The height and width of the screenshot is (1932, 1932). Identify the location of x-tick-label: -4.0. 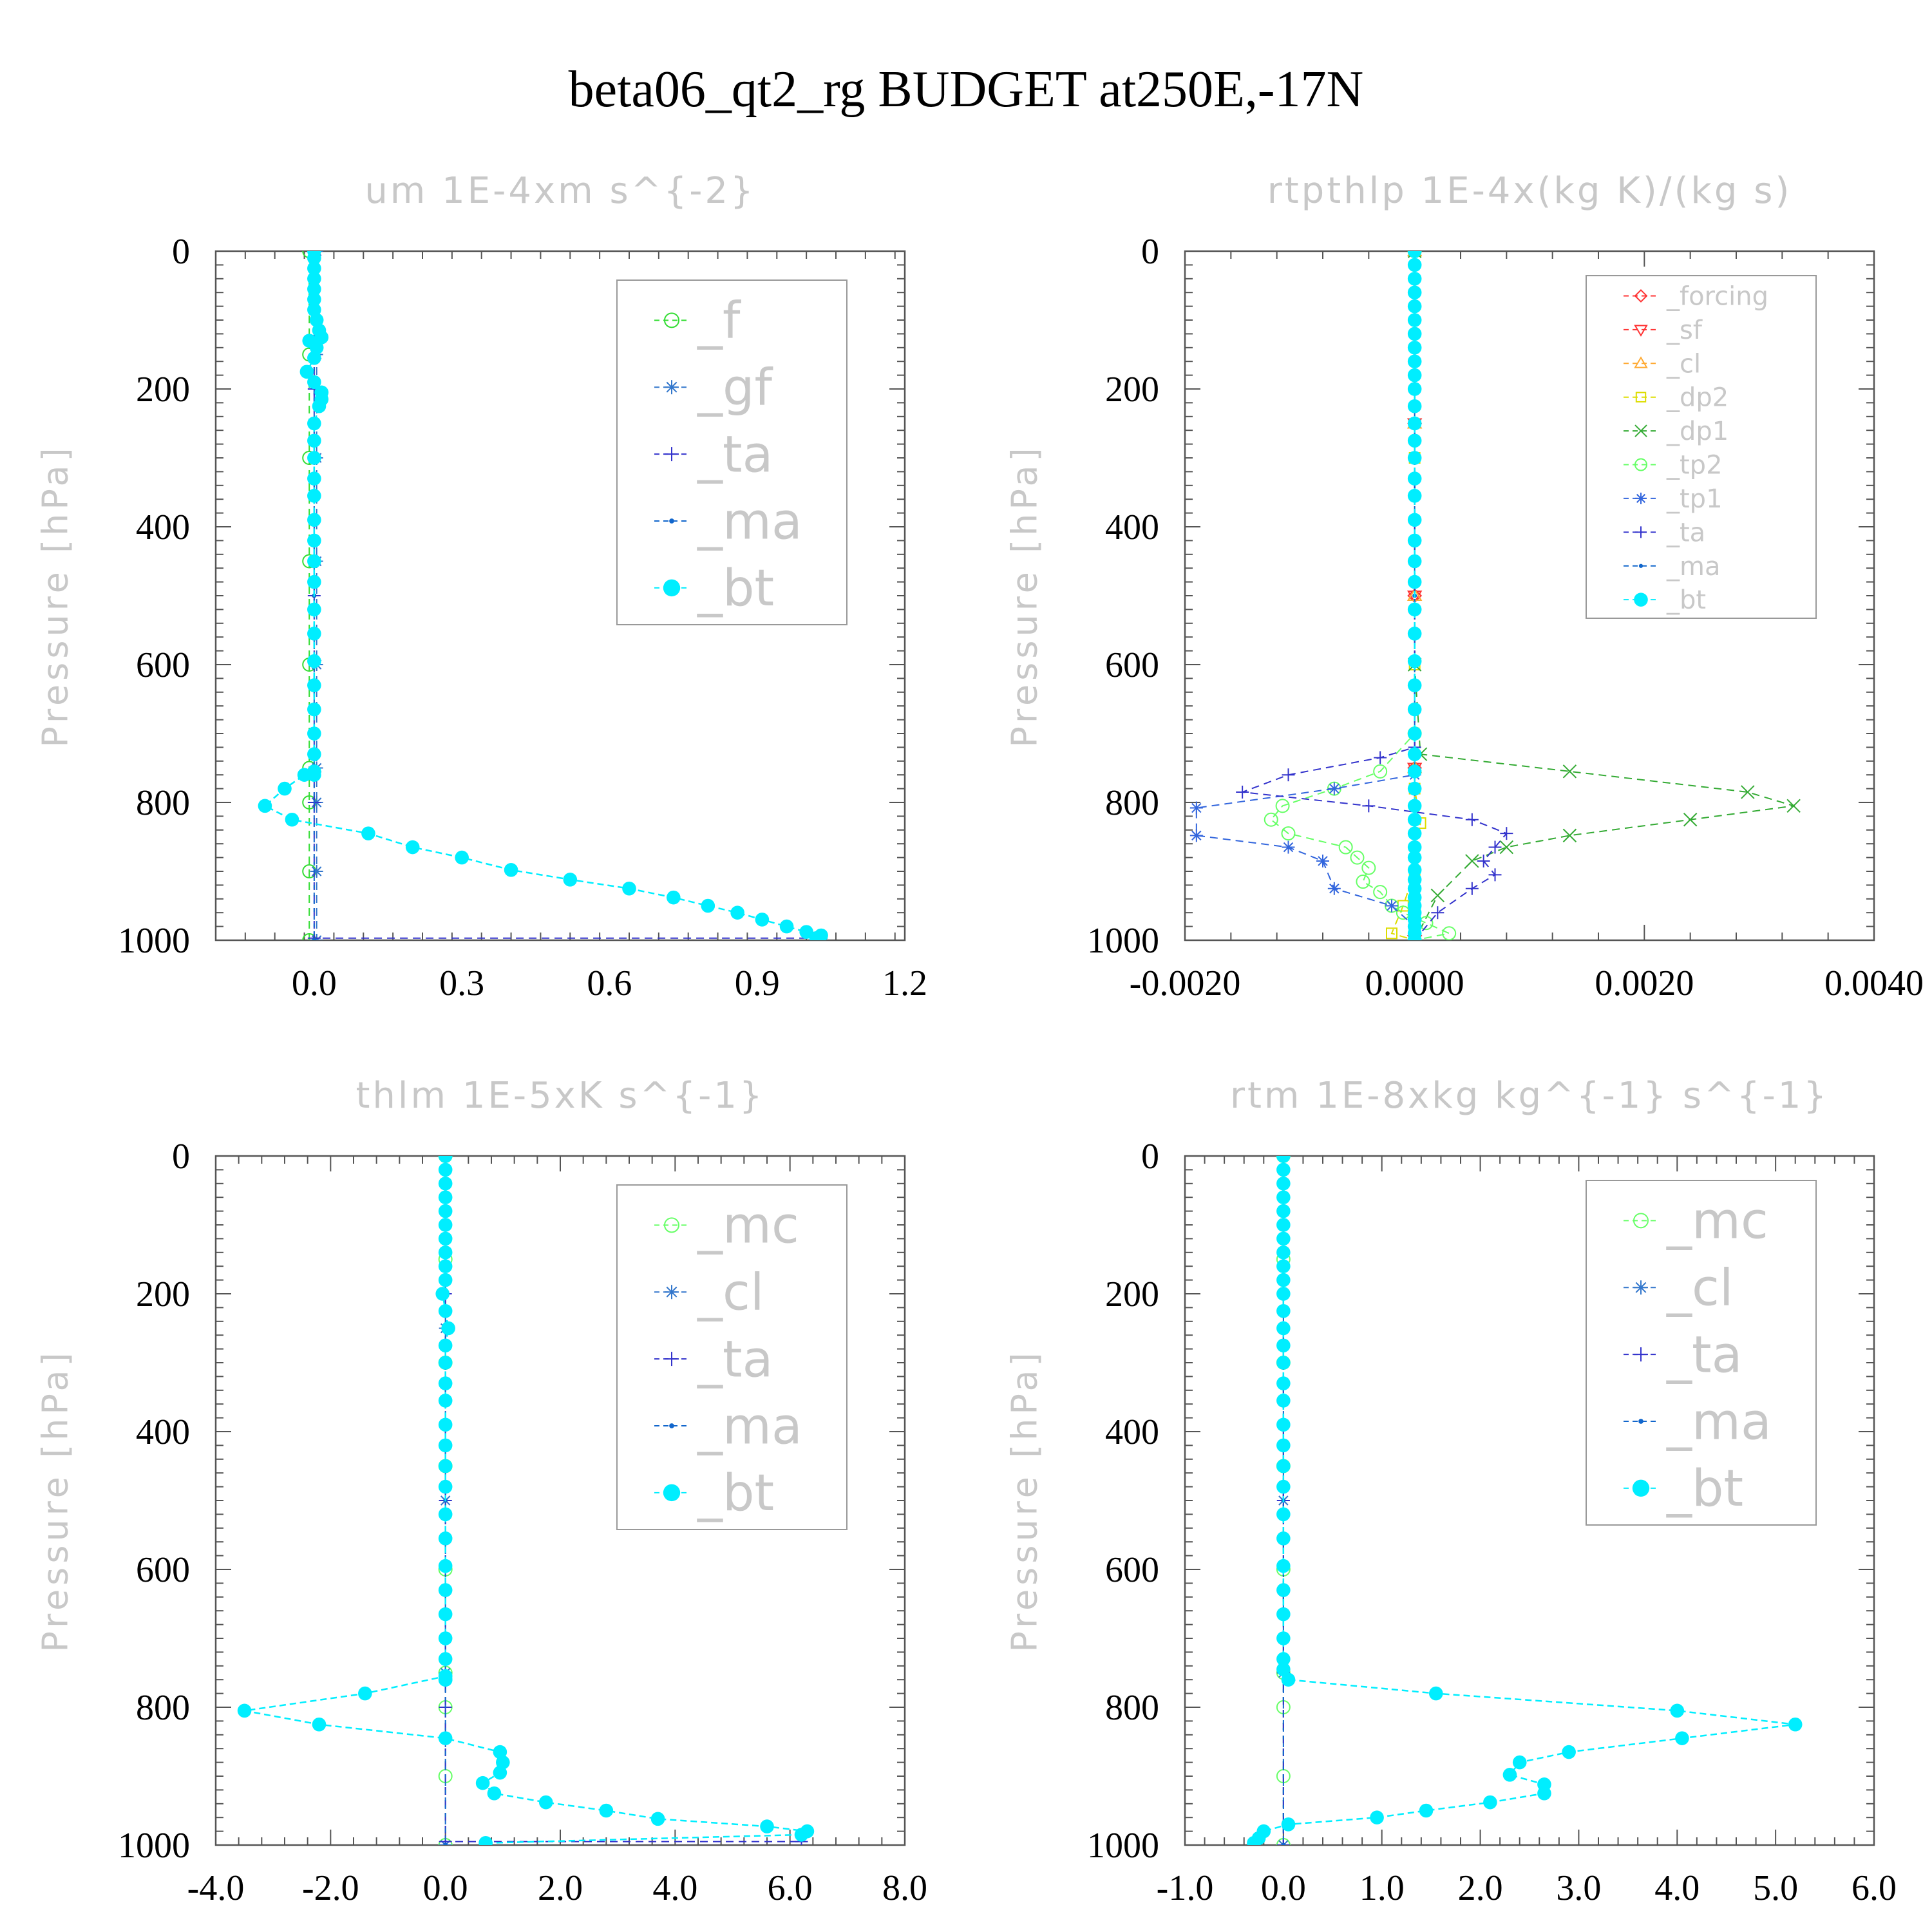
(216, 1888).